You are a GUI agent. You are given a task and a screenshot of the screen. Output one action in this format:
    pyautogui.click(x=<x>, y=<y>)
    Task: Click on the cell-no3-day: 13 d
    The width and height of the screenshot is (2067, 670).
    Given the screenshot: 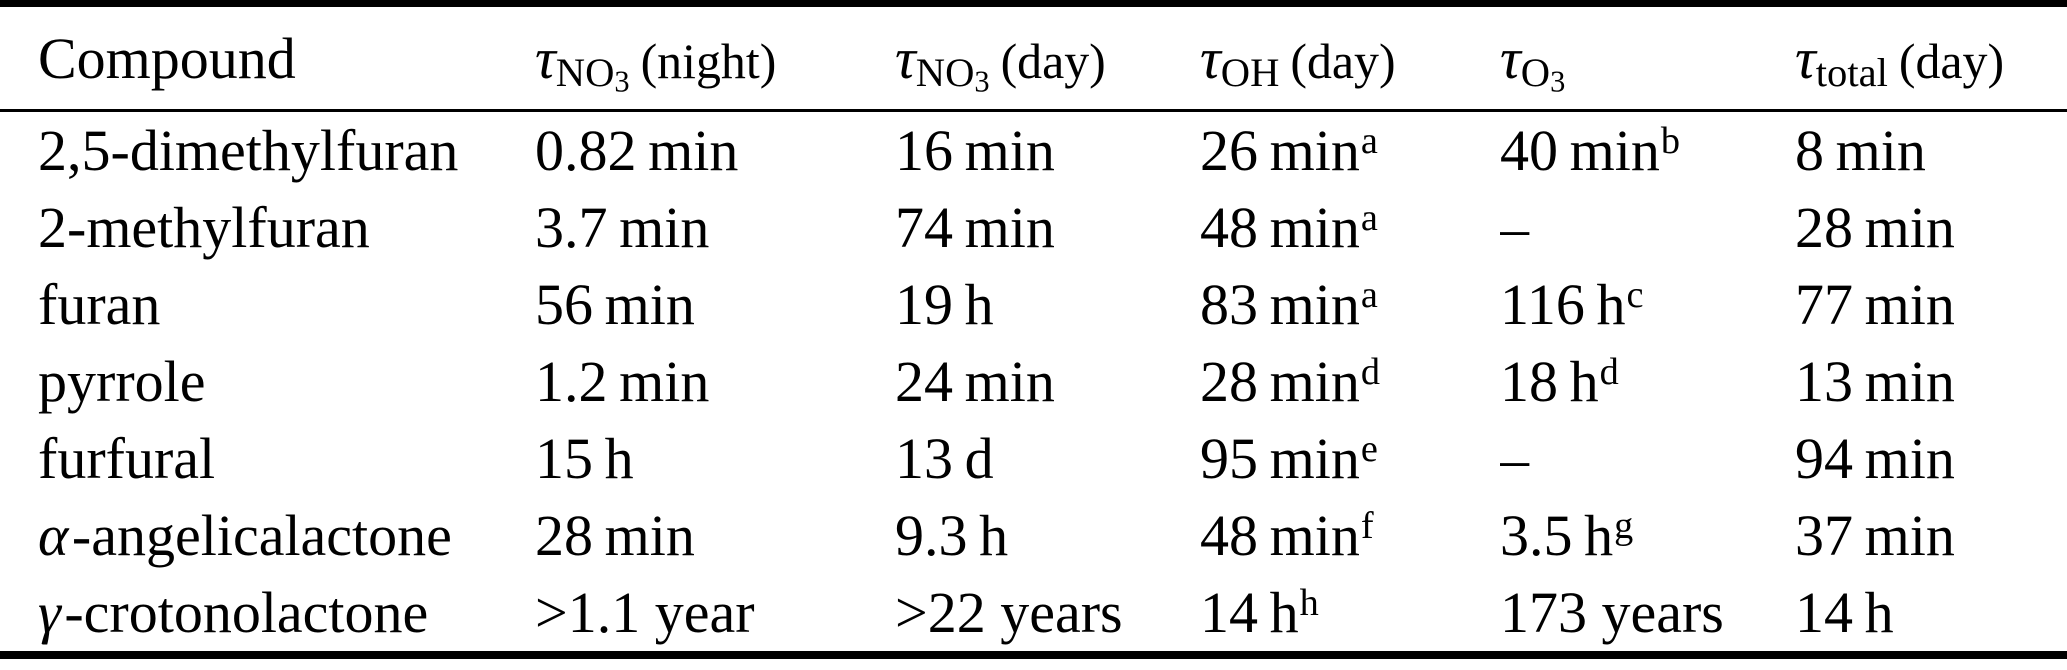 What is the action you would take?
    pyautogui.click(x=944, y=458)
    